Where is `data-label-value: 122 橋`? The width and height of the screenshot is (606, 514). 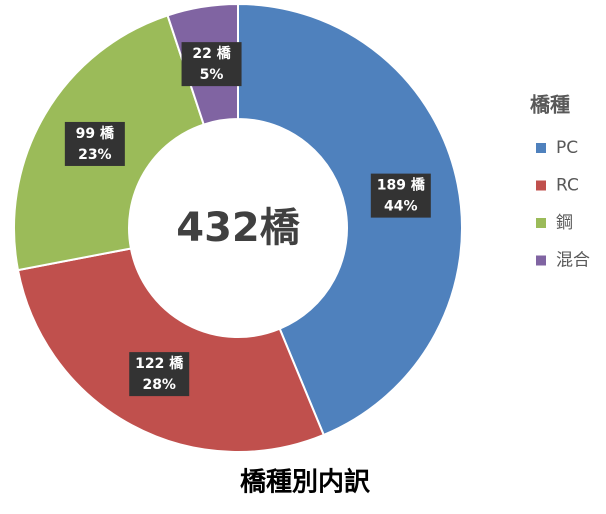
data-label-value: 122 橋 is located at coordinates (159, 363).